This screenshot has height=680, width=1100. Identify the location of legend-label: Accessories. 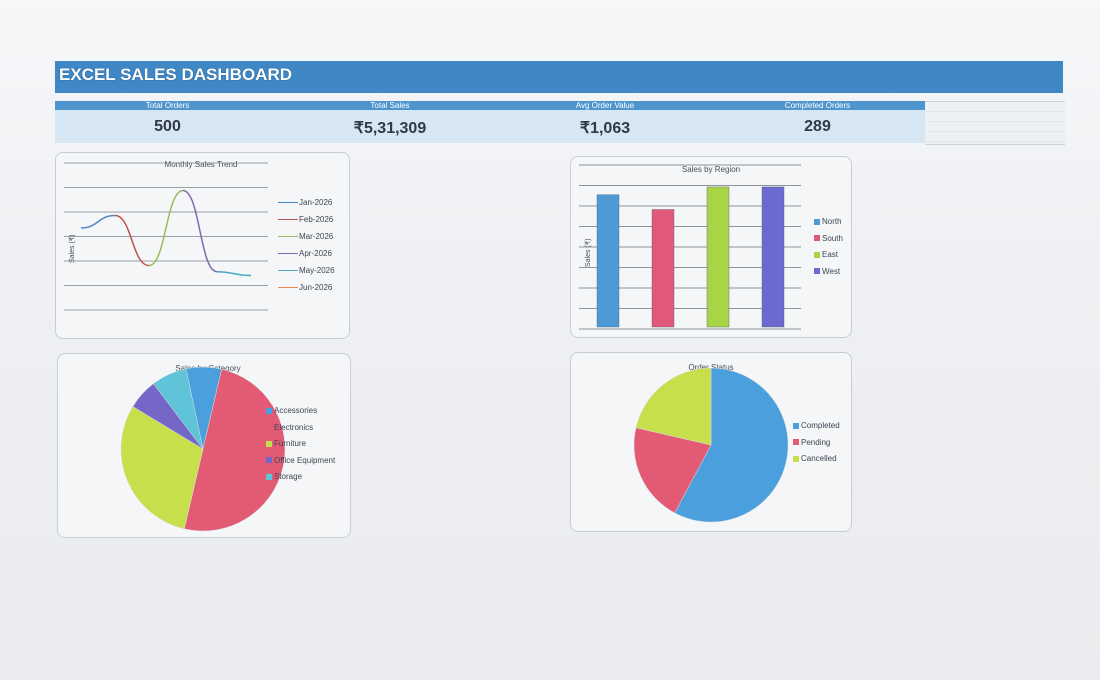
(296, 410).